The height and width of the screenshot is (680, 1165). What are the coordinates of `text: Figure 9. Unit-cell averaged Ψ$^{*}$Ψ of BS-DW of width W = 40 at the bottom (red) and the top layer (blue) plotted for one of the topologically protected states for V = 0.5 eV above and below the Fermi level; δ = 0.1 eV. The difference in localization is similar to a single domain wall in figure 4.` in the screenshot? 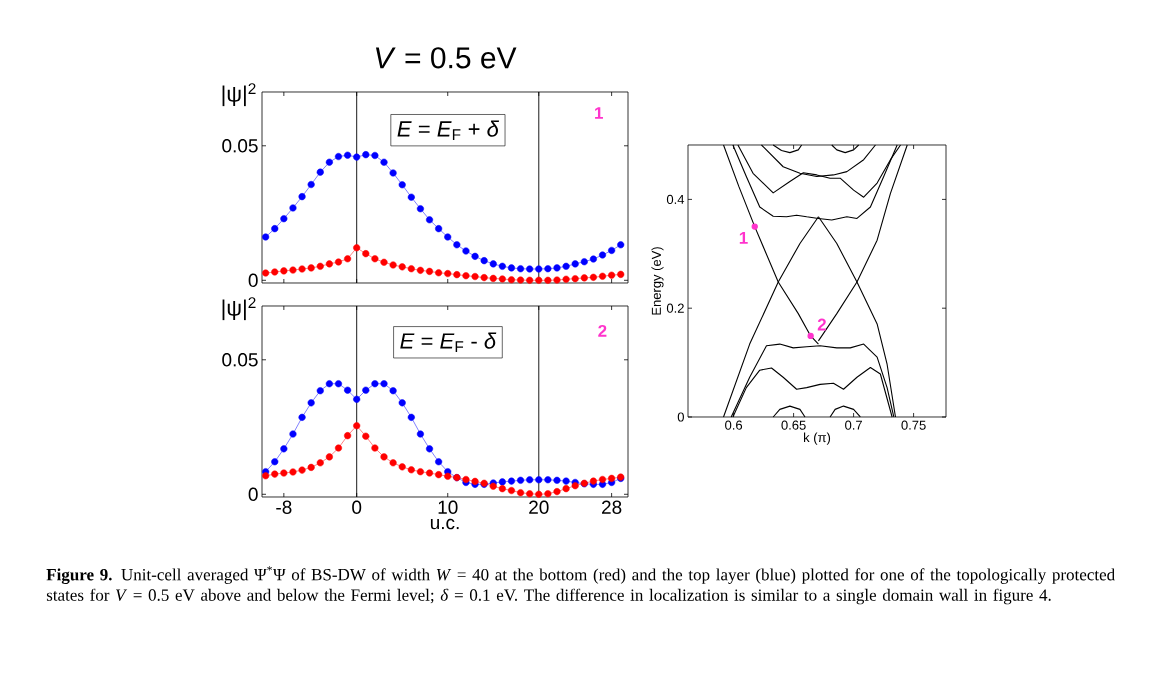 It's located at (580, 585).